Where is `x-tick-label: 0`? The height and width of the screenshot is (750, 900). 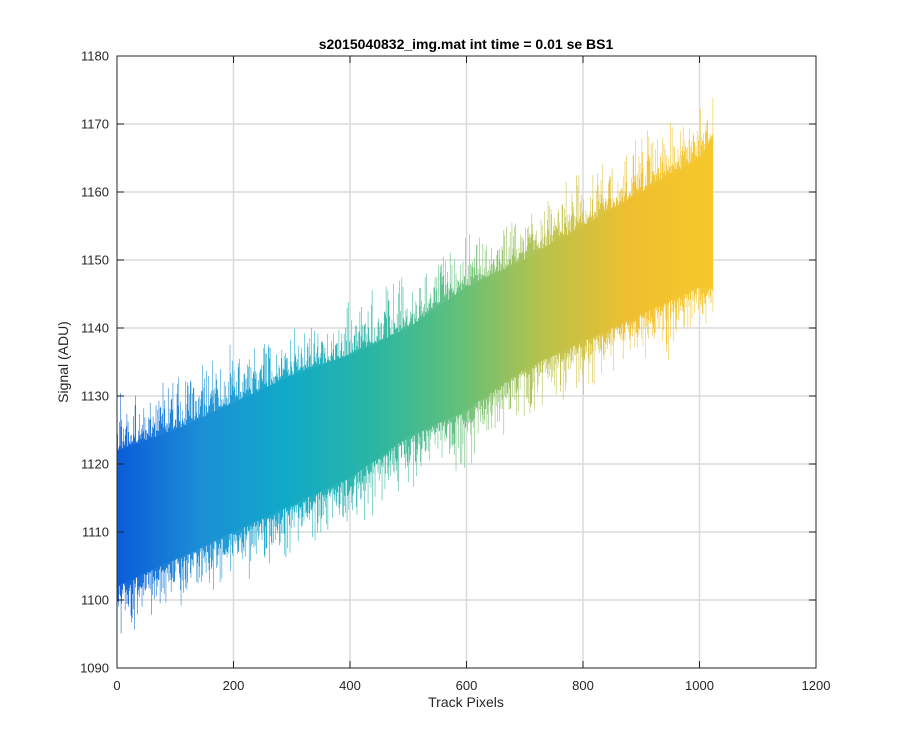
x-tick-label: 0 is located at coordinates (116, 685).